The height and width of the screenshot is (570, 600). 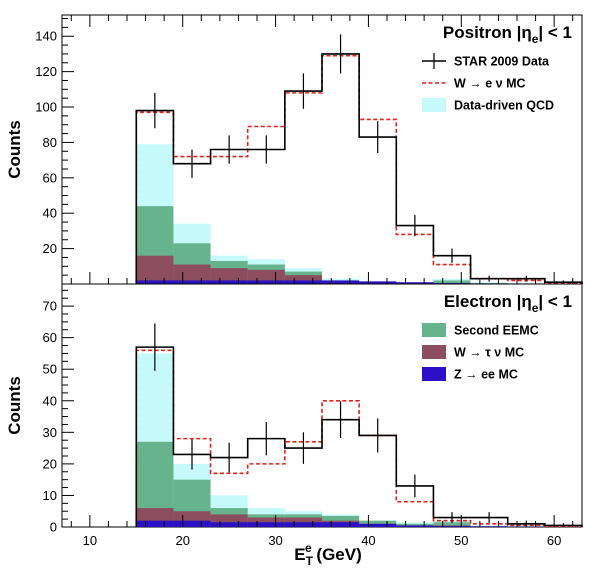 I want to click on legend-label-data: STAR 2009 Data, so click(x=502, y=62).